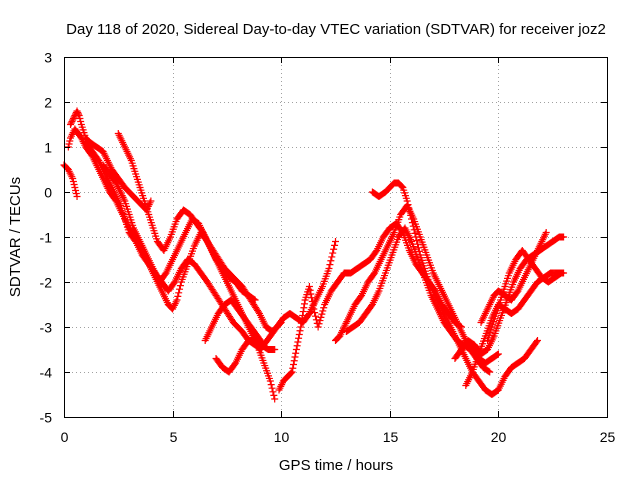 The height and width of the screenshot is (480, 640). Describe the element at coordinates (282, 437) in the screenshot. I see `x-tick-label: 10` at that location.